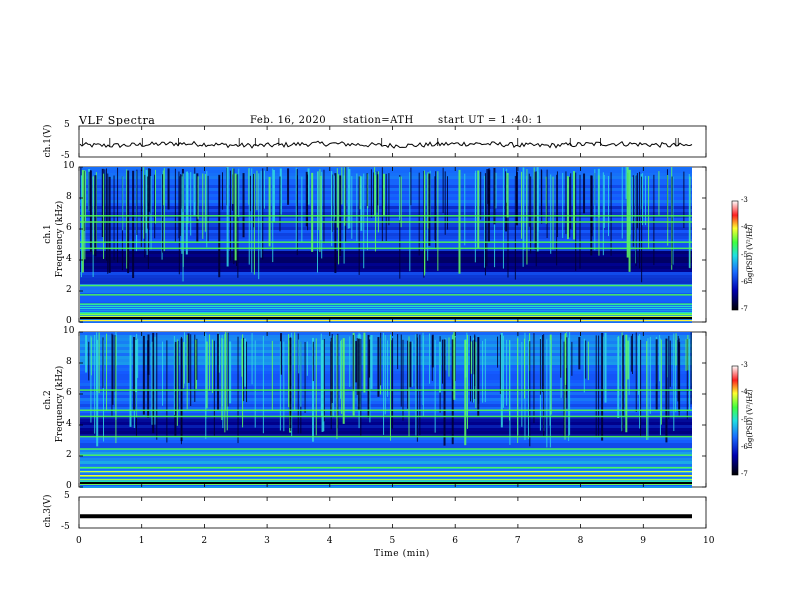  I want to click on ch3-waveform-frame, so click(392, 512).